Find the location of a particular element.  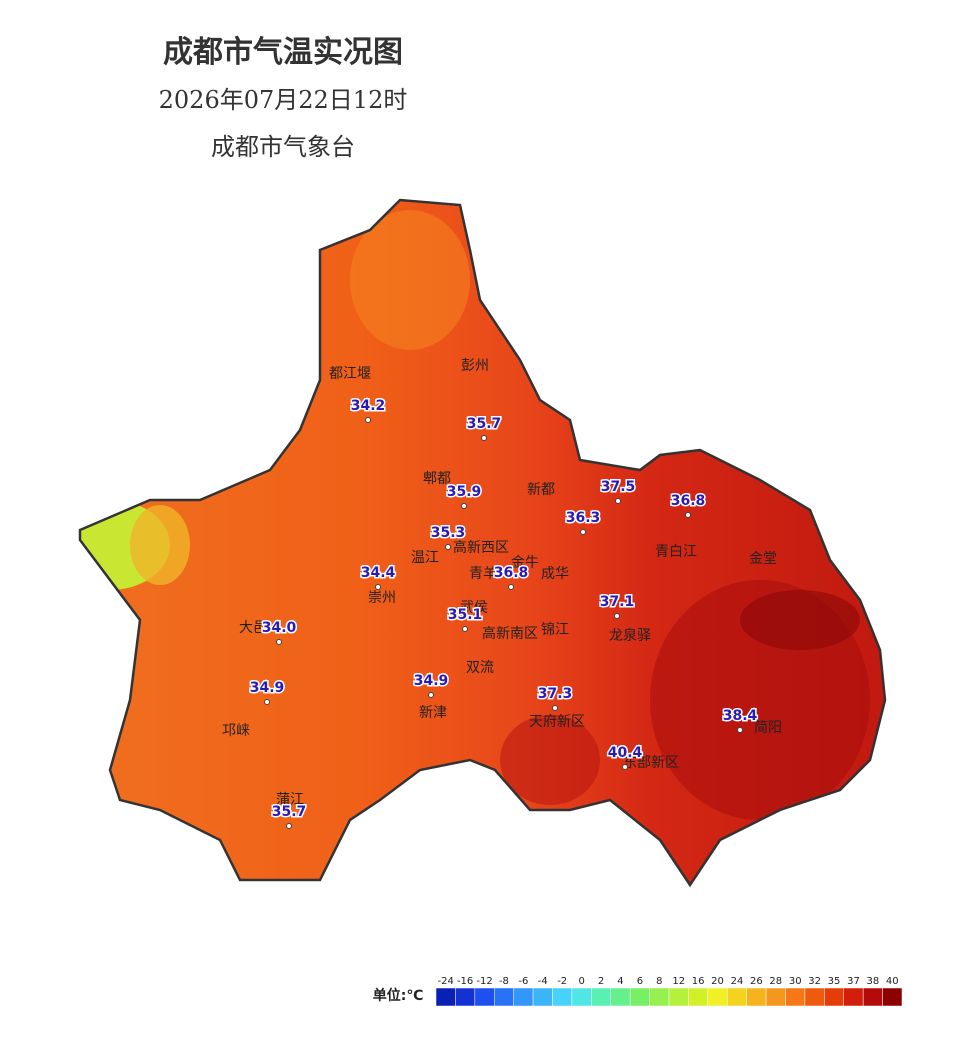

legend-tick: 12 is located at coordinates (678, 981).